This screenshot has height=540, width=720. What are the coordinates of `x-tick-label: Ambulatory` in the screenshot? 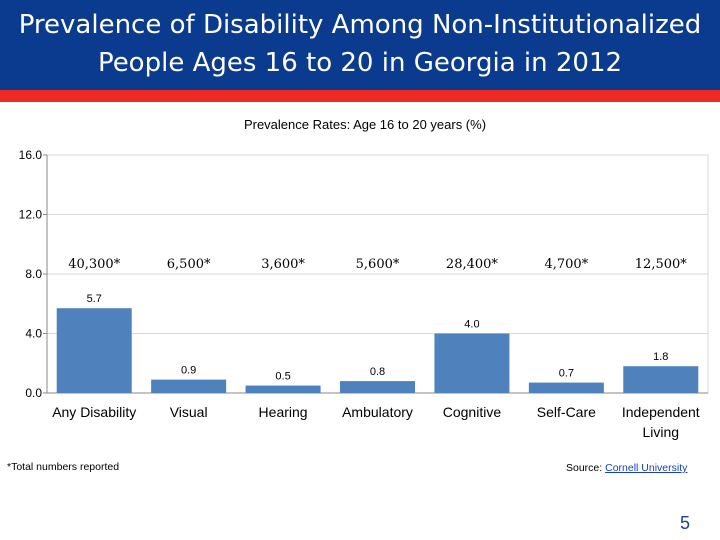 It's located at (377, 412).